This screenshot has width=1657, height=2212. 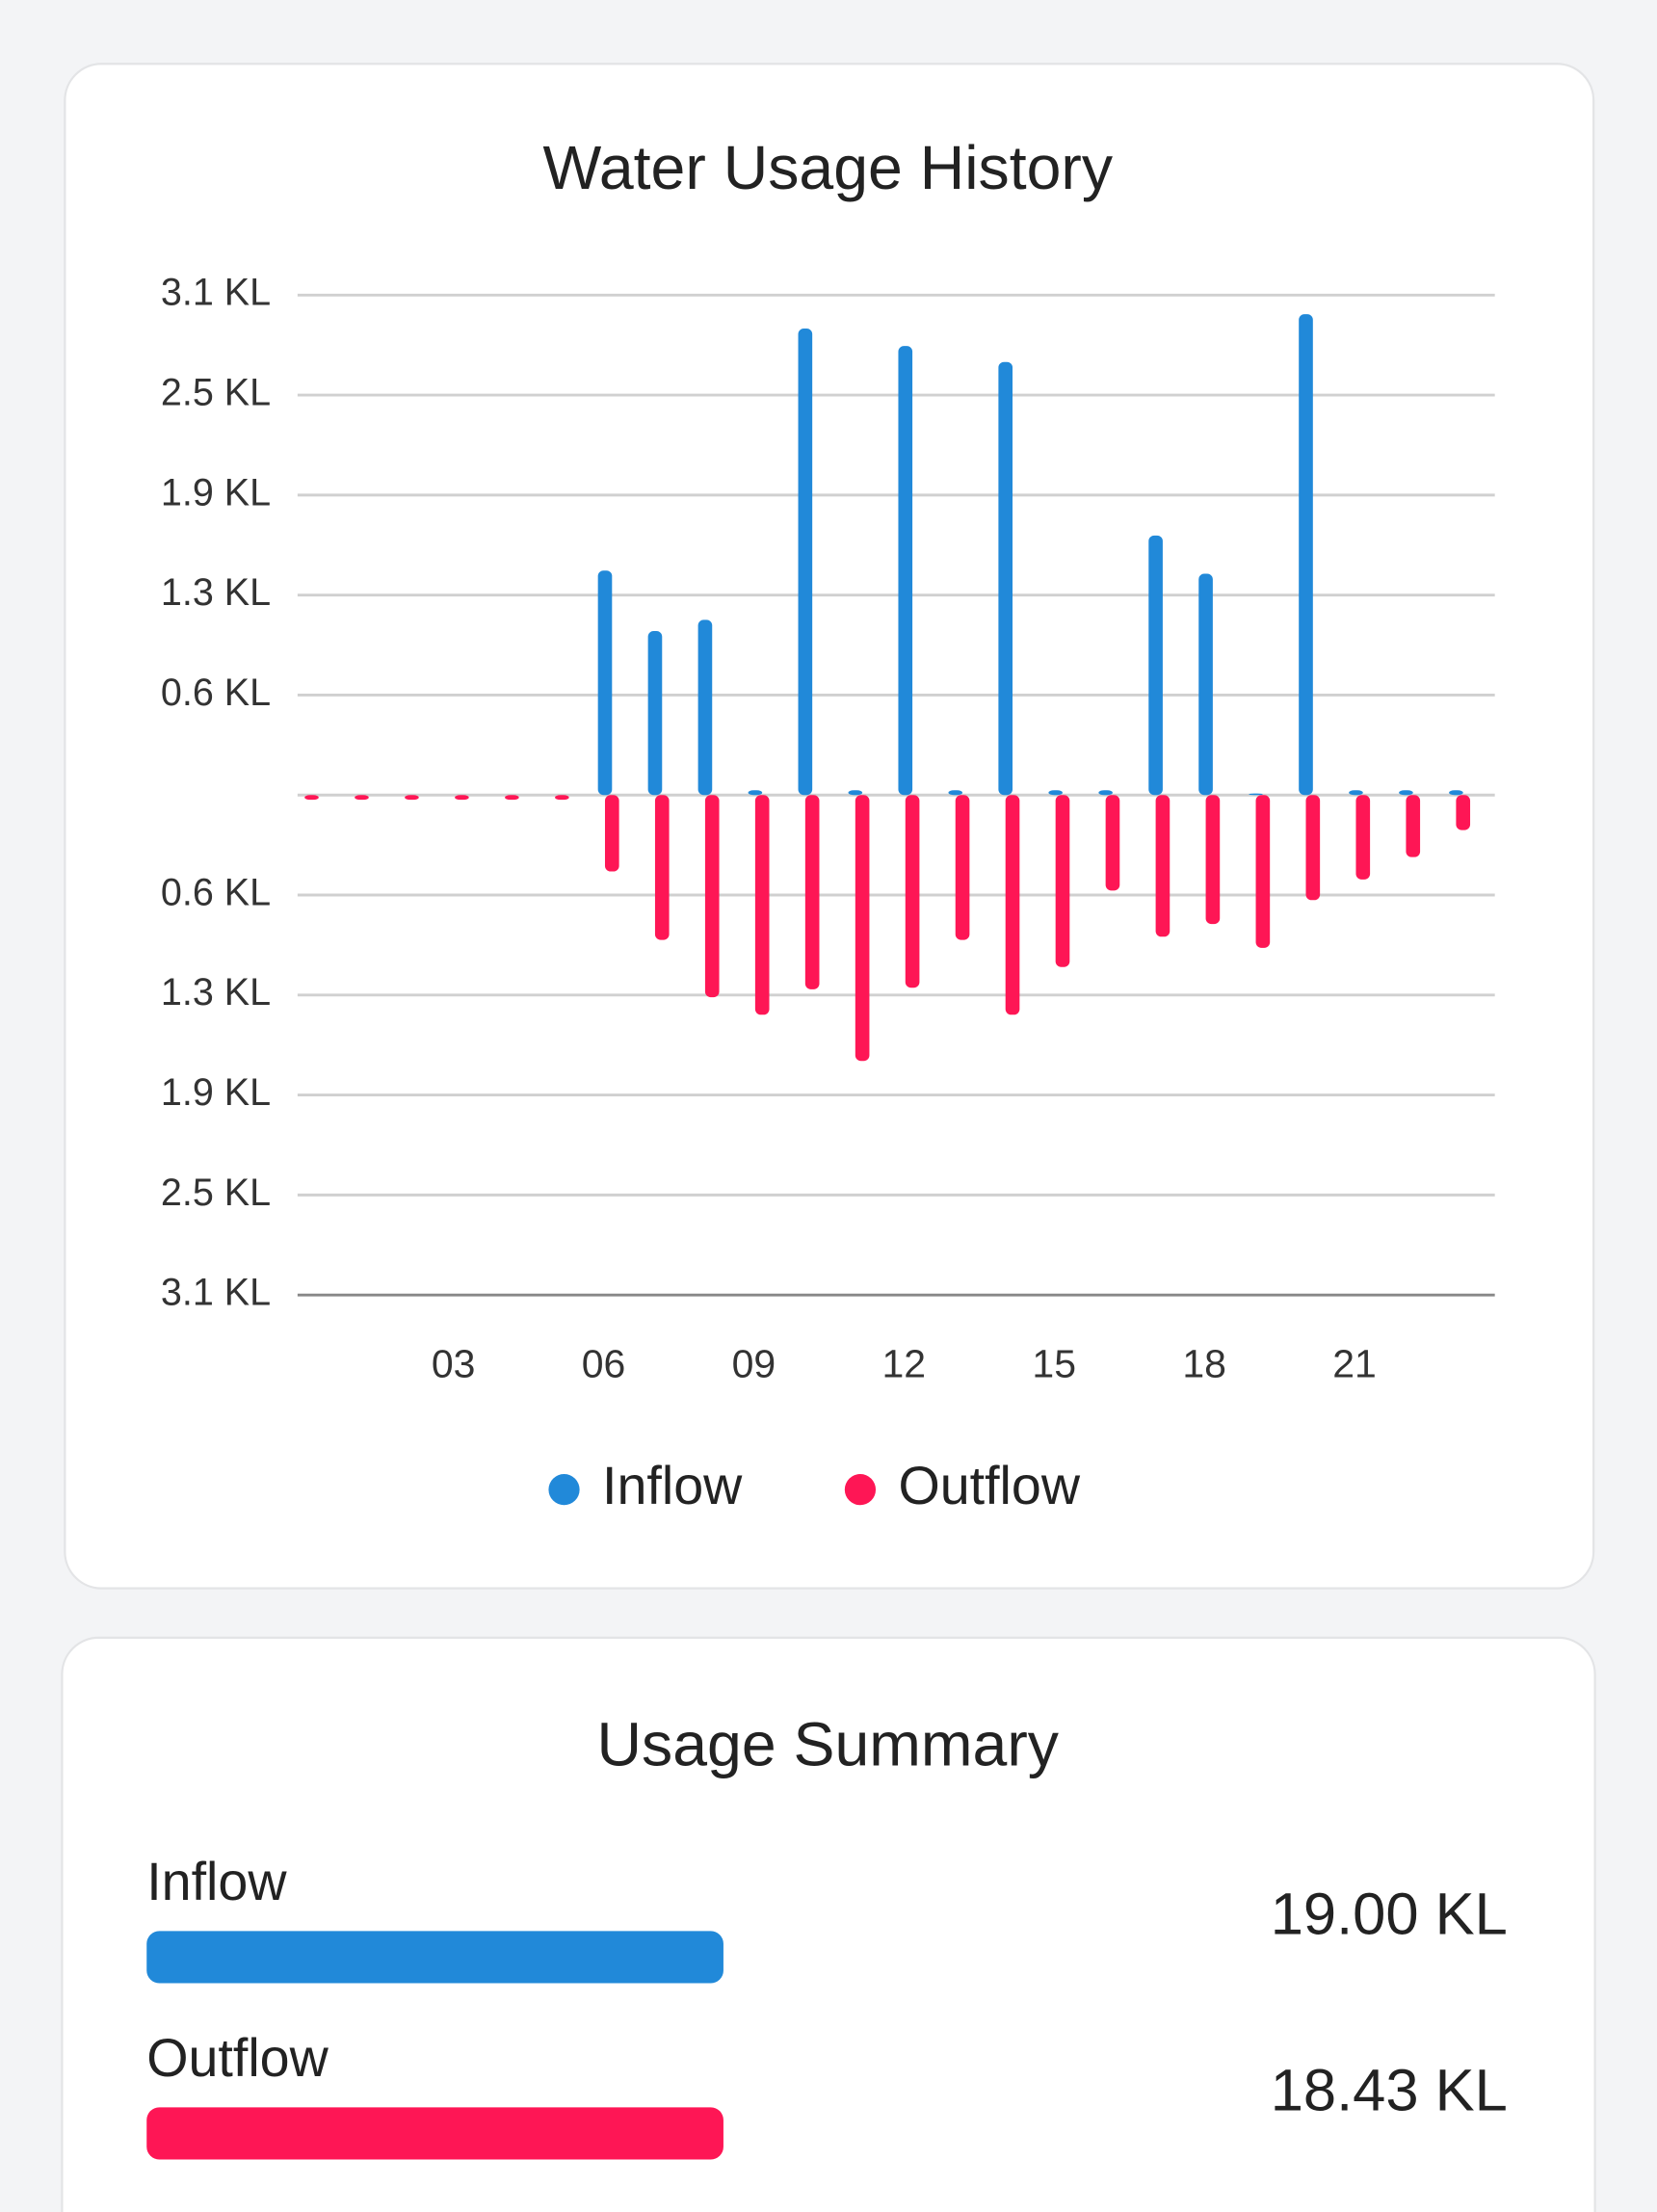 I want to click on summary-label: Inflow, so click(x=216, y=1881).